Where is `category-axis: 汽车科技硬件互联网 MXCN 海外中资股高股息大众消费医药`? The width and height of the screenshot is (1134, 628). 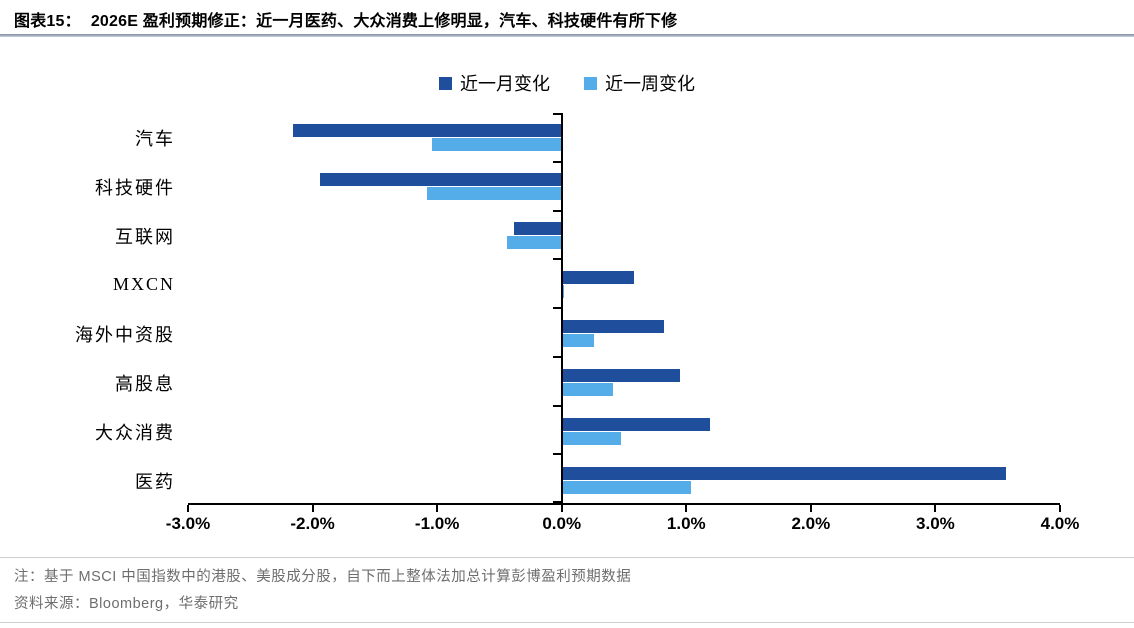 category-axis: 汽车科技硬件互联网 MXCN 海外中资股高股息大众消费医药 is located at coordinates (87, 309).